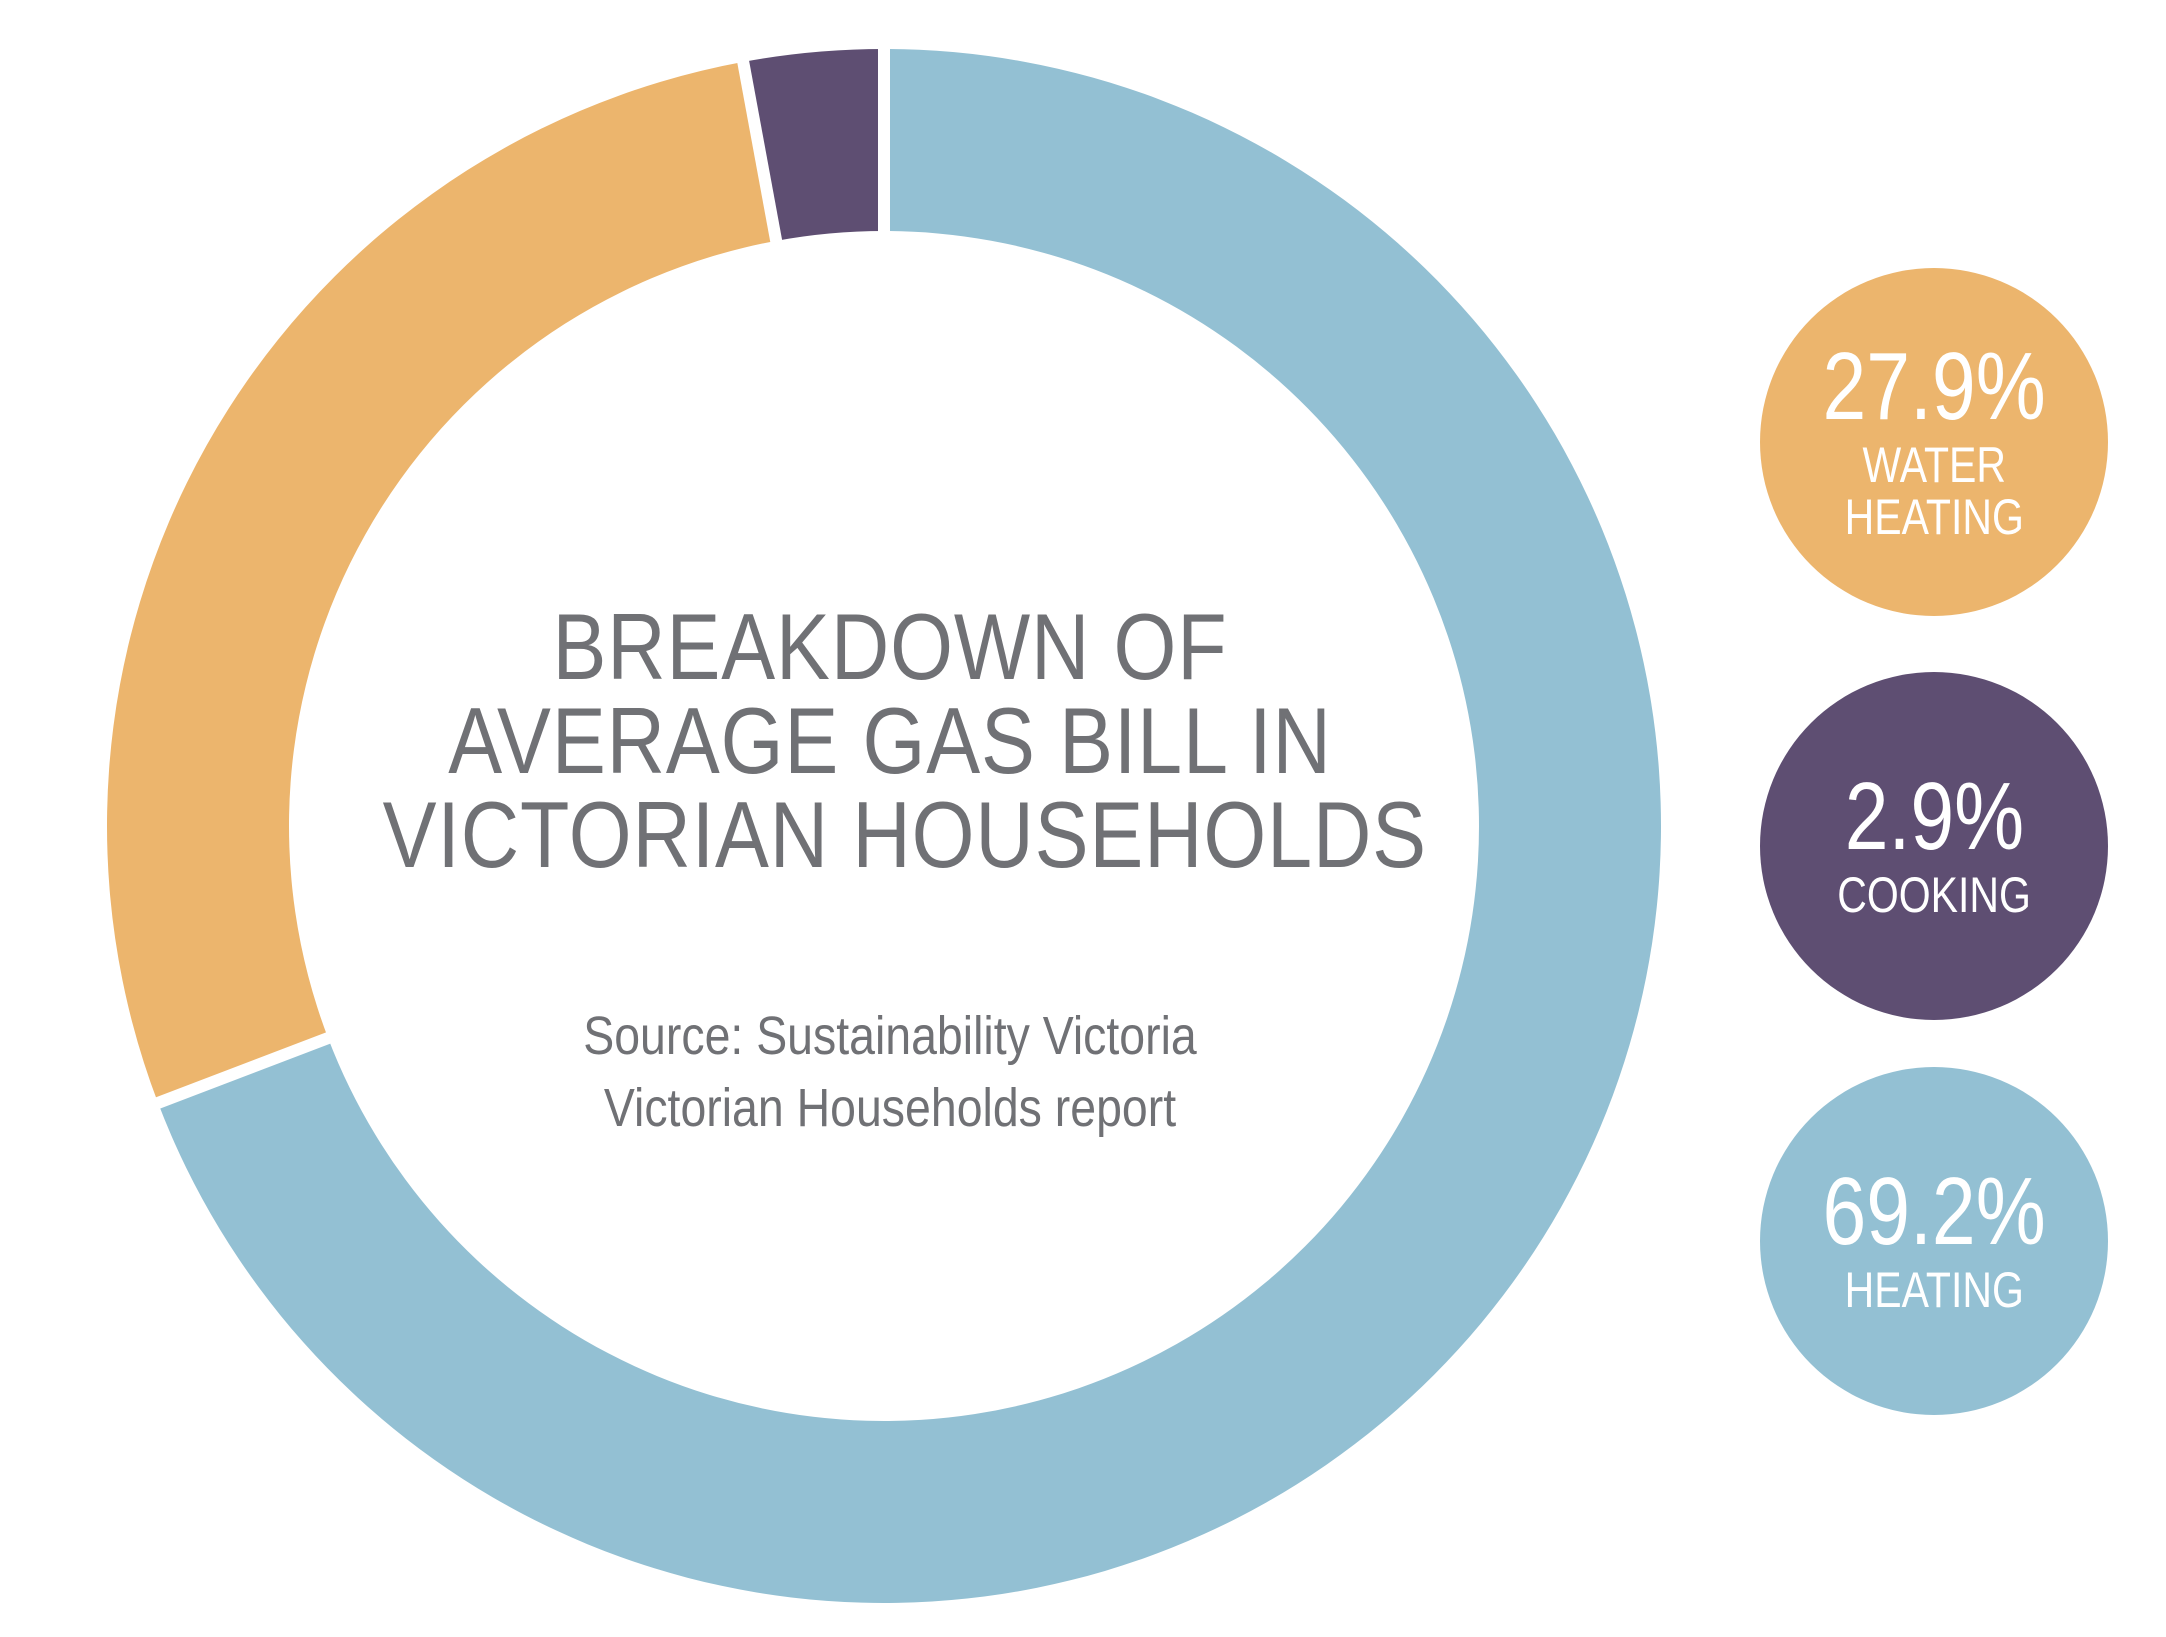 Image resolution: width=2166 pixels, height=1637 pixels. What do you see at coordinates (904, 834) in the screenshot?
I see `chart-title-line-3: VICTORIAN HOUSEHOLDS` at bounding box center [904, 834].